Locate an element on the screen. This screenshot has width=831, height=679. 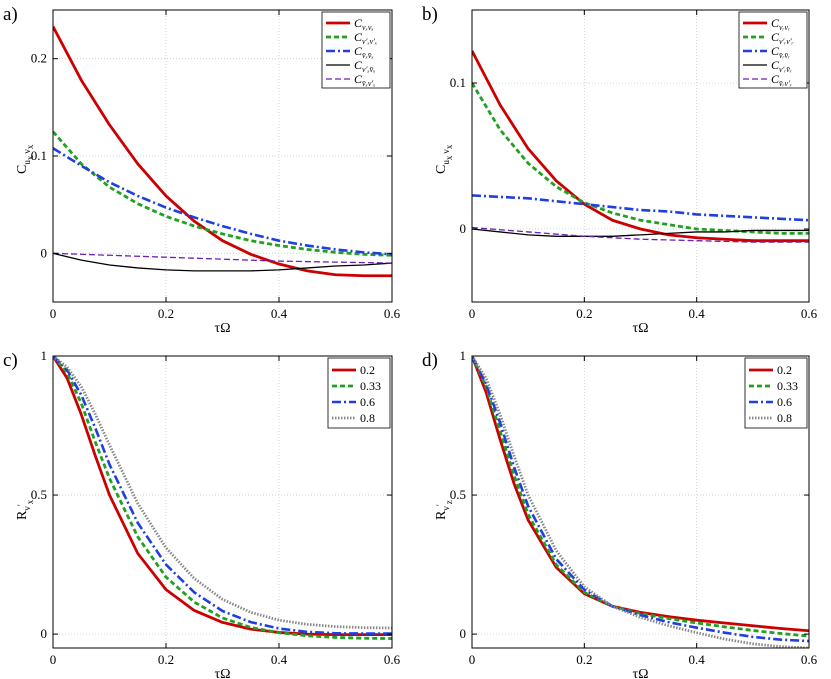
legend-sub: v̄ᵣv̄ᵣ is located at coordinates (784, 55).